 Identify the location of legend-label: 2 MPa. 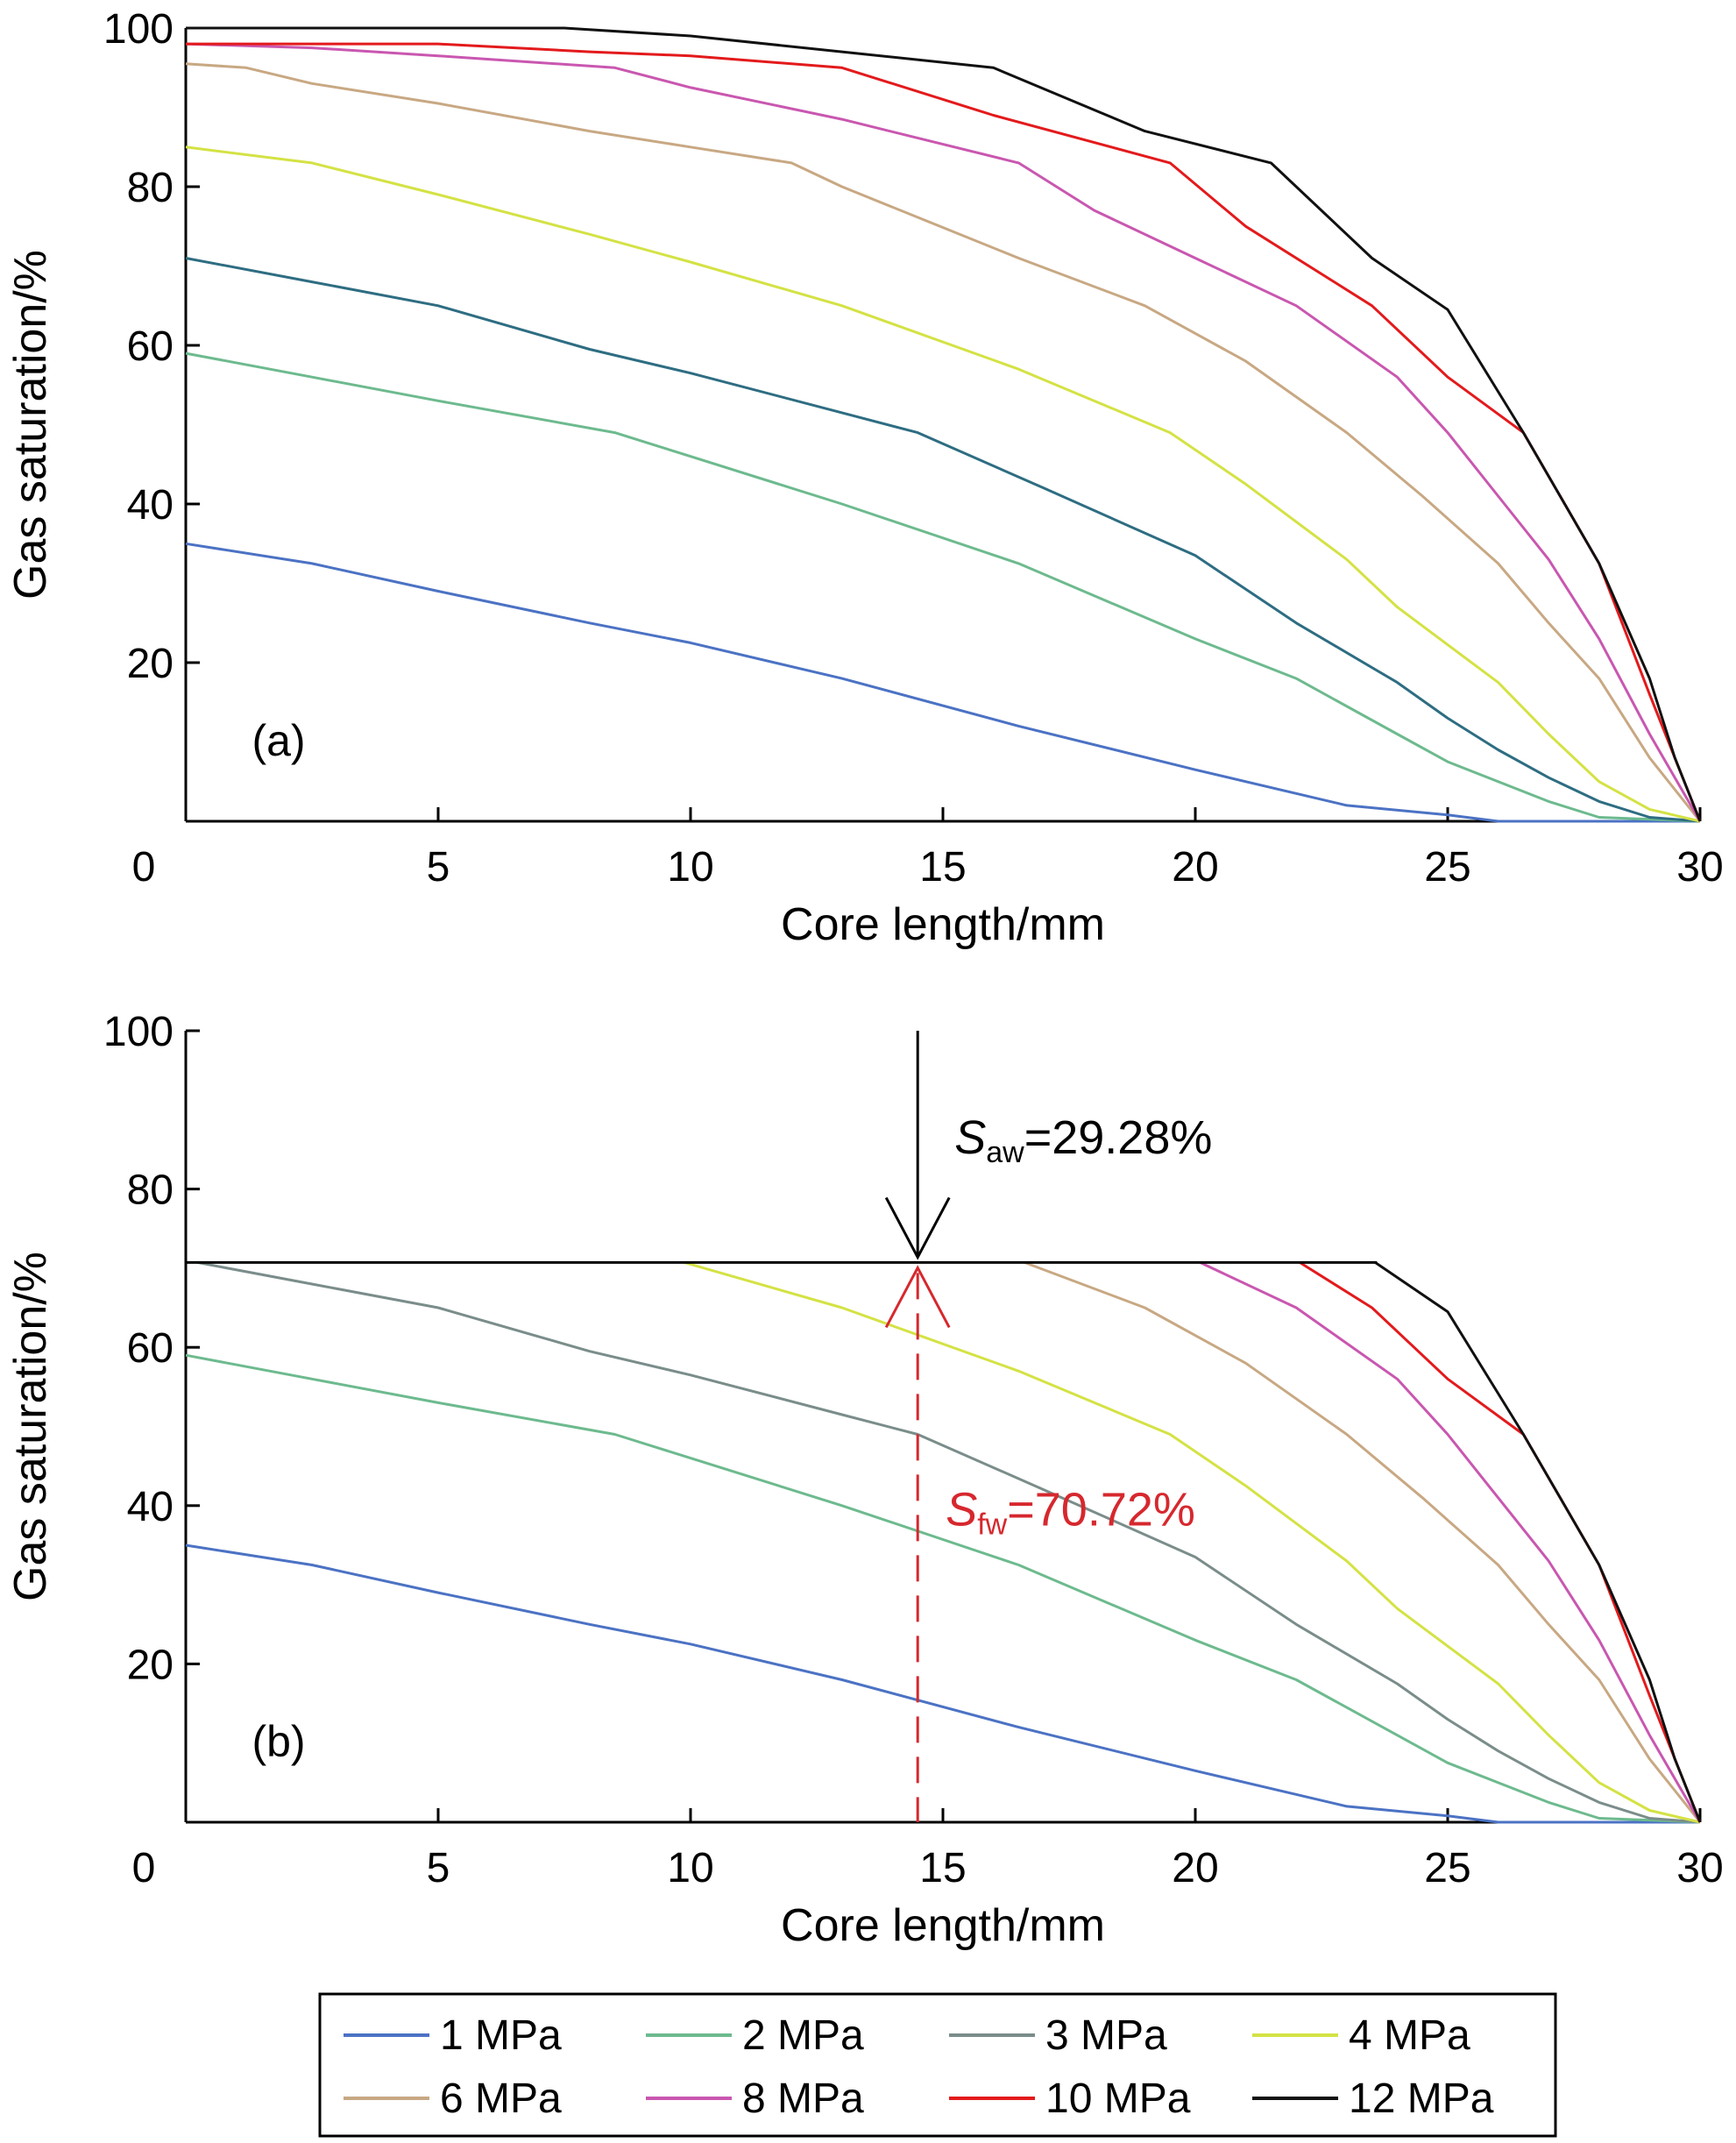
(803, 2035).